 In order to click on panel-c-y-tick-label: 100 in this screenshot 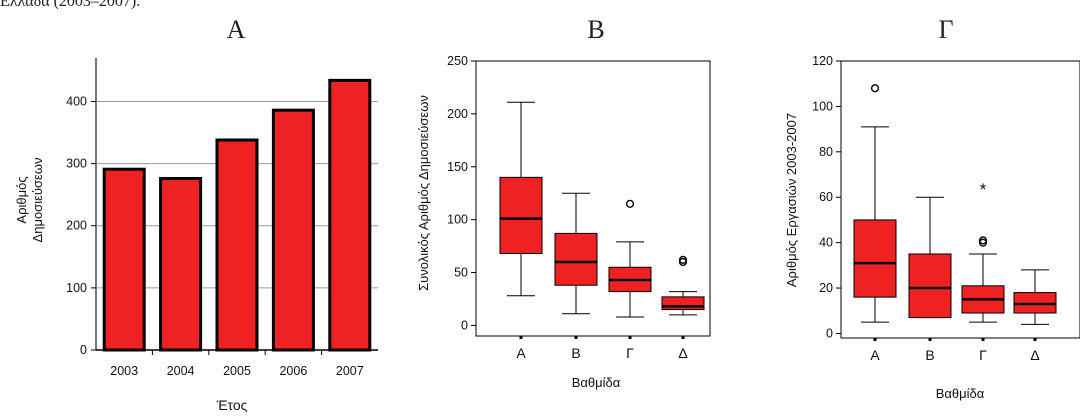, I will do `click(822, 106)`.